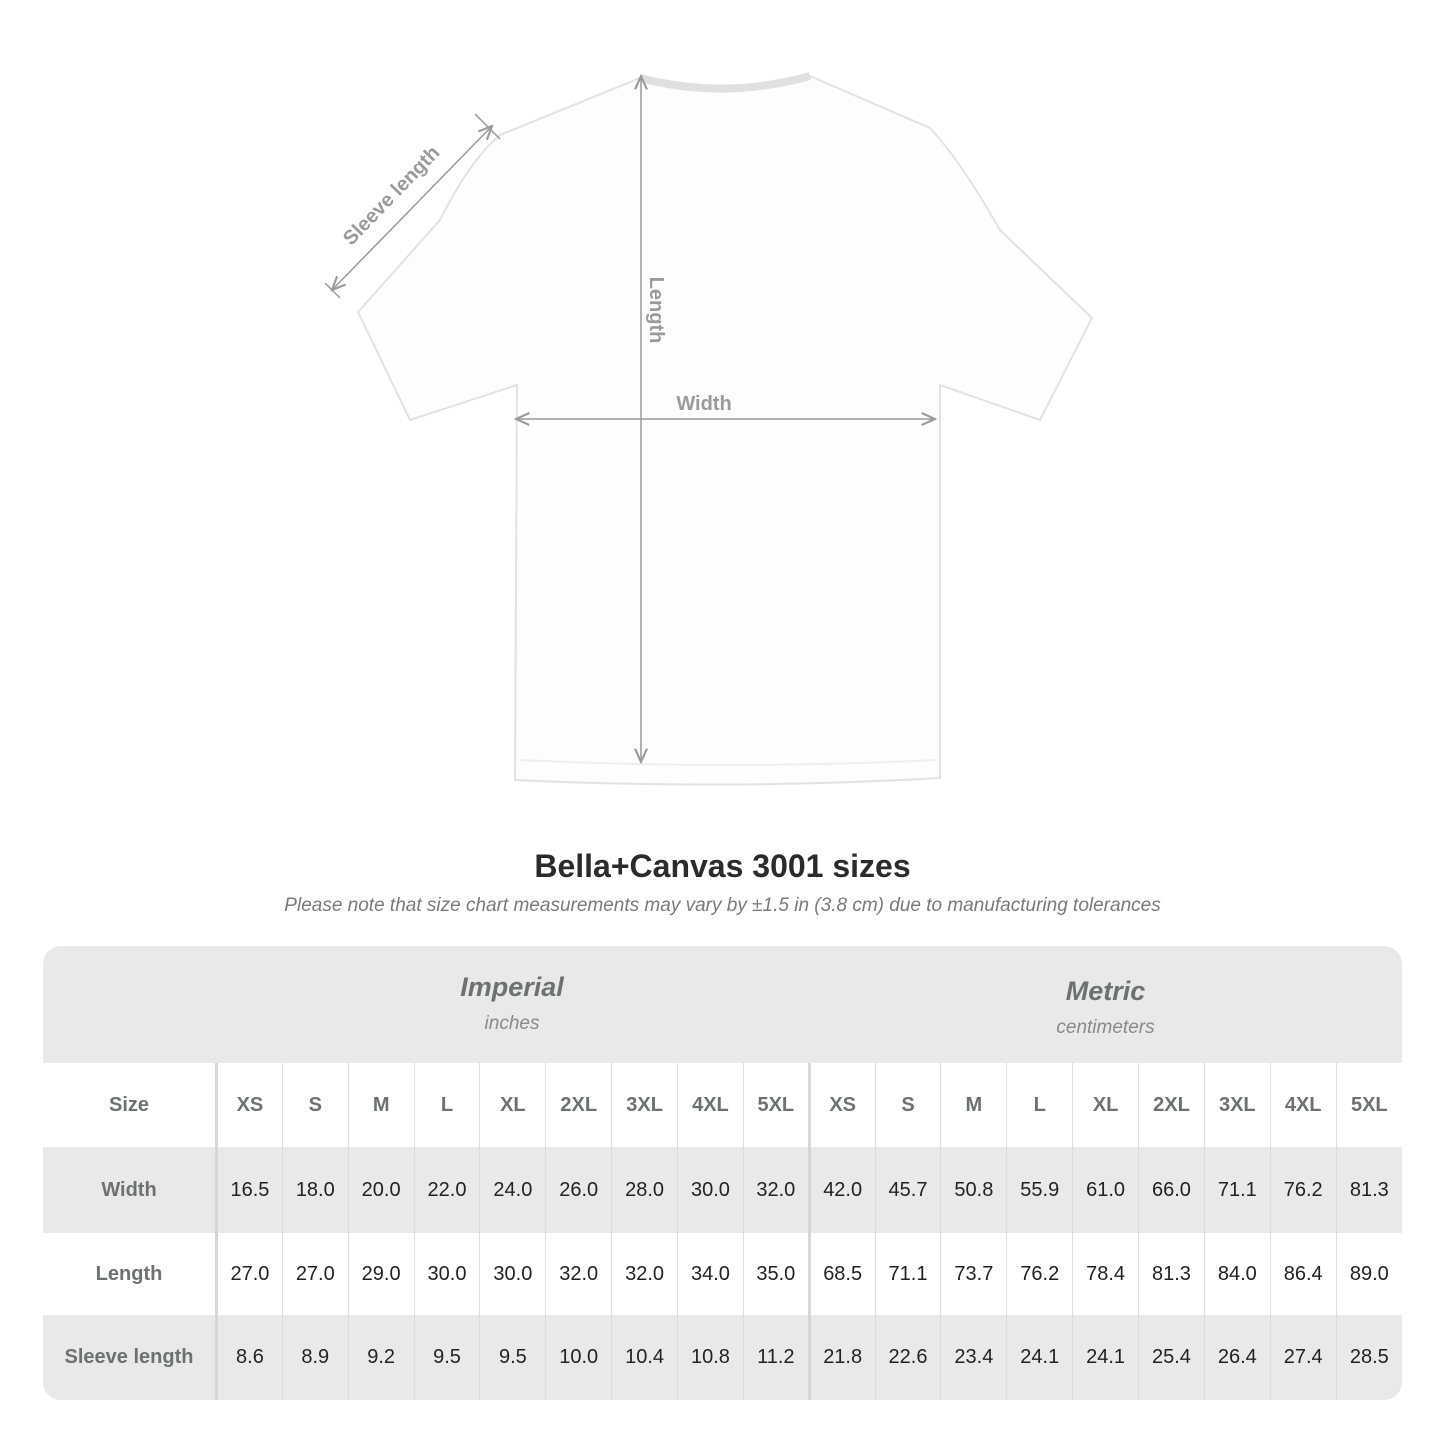  What do you see at coordinates (656, 310) in the screenshot?
I see `length-label: Length` at bounding box center [656, 310].